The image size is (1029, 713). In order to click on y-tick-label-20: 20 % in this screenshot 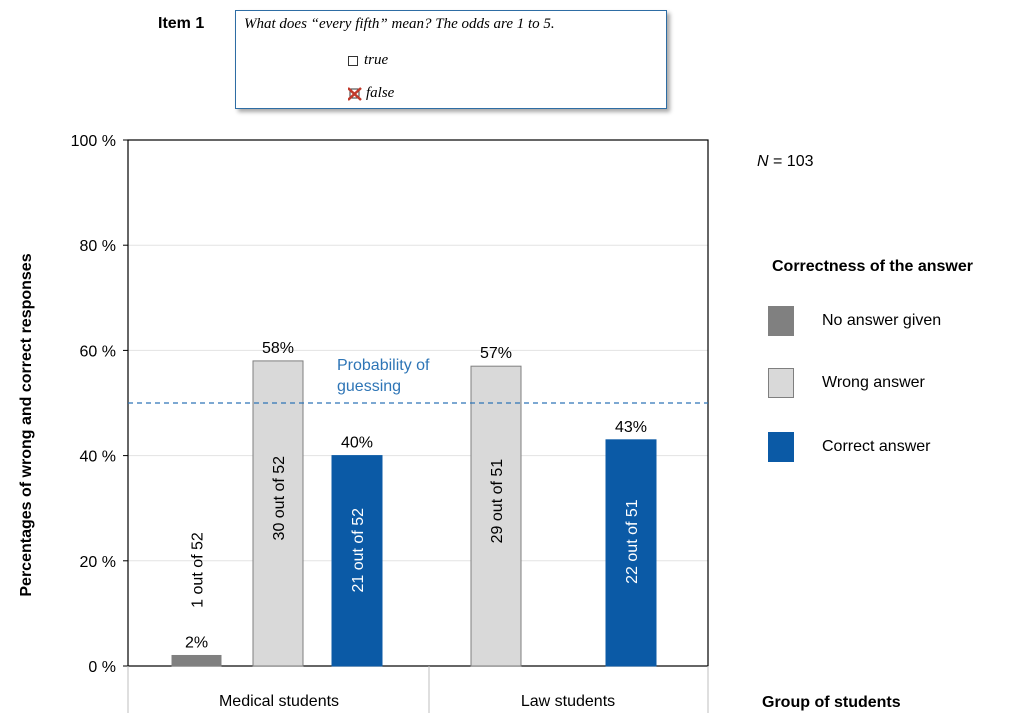, I will do `click(98, 562)`.